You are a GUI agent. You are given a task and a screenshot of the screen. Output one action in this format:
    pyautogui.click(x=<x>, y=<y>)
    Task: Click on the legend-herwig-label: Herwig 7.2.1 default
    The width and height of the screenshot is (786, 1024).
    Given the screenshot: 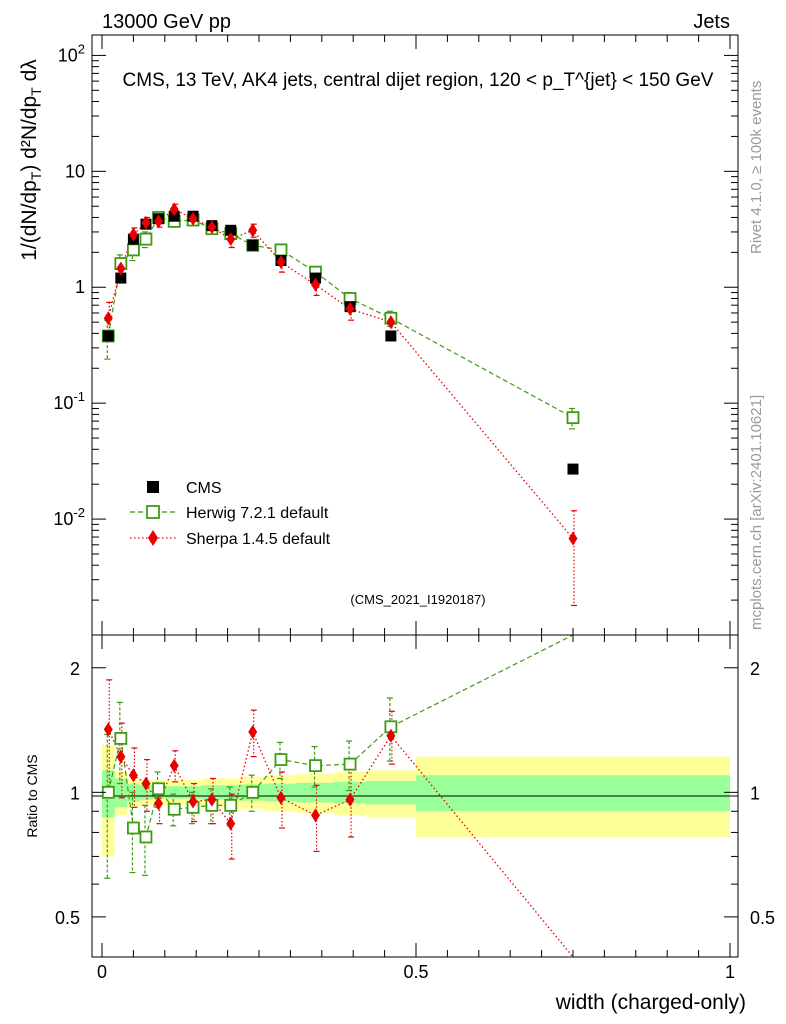 What is the action you would take?
    pyautogui.click(x=257, y=513)
    